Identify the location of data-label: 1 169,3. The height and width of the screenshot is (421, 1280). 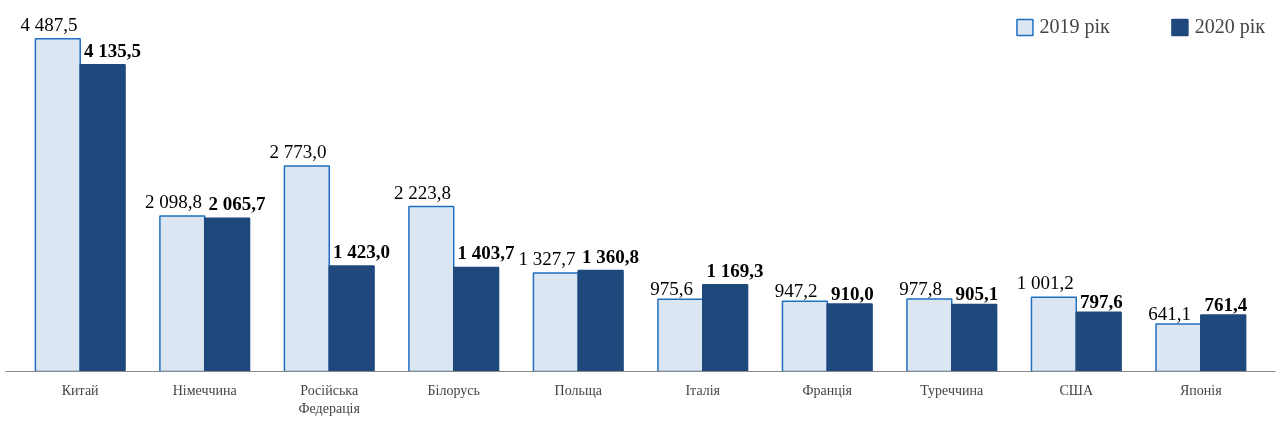
(735, 270).